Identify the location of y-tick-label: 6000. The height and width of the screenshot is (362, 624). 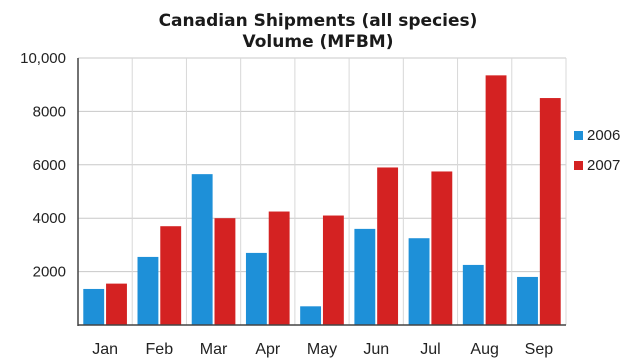
(49, 165).